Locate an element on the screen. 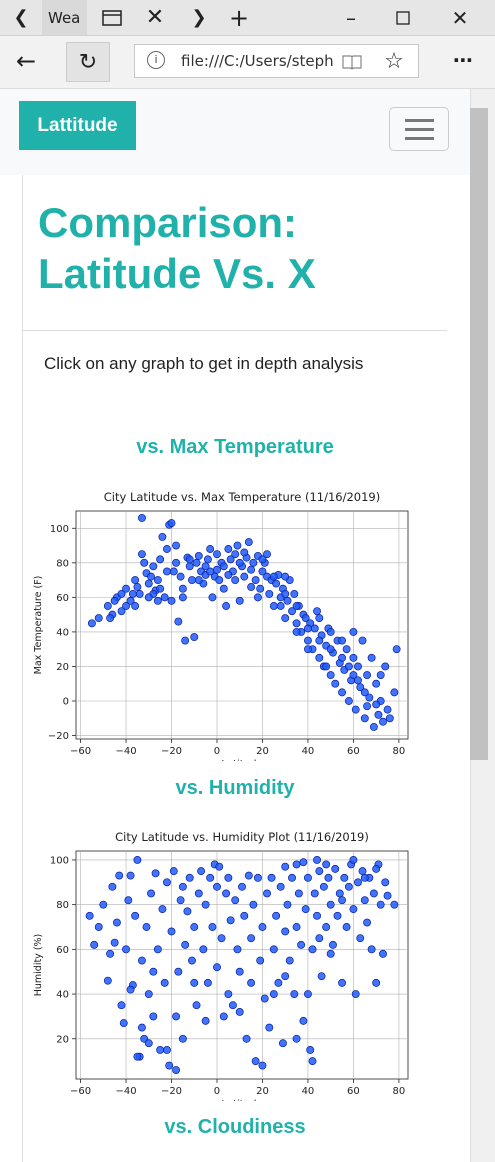  info-icon: i is located at coordinates (156, 60).